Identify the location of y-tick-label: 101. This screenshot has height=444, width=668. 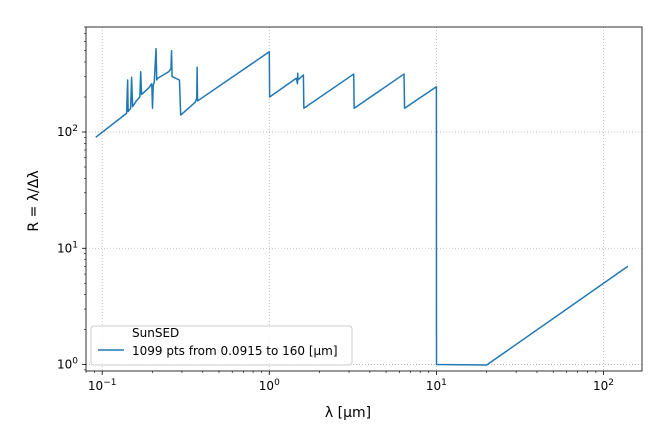
(67, 247).